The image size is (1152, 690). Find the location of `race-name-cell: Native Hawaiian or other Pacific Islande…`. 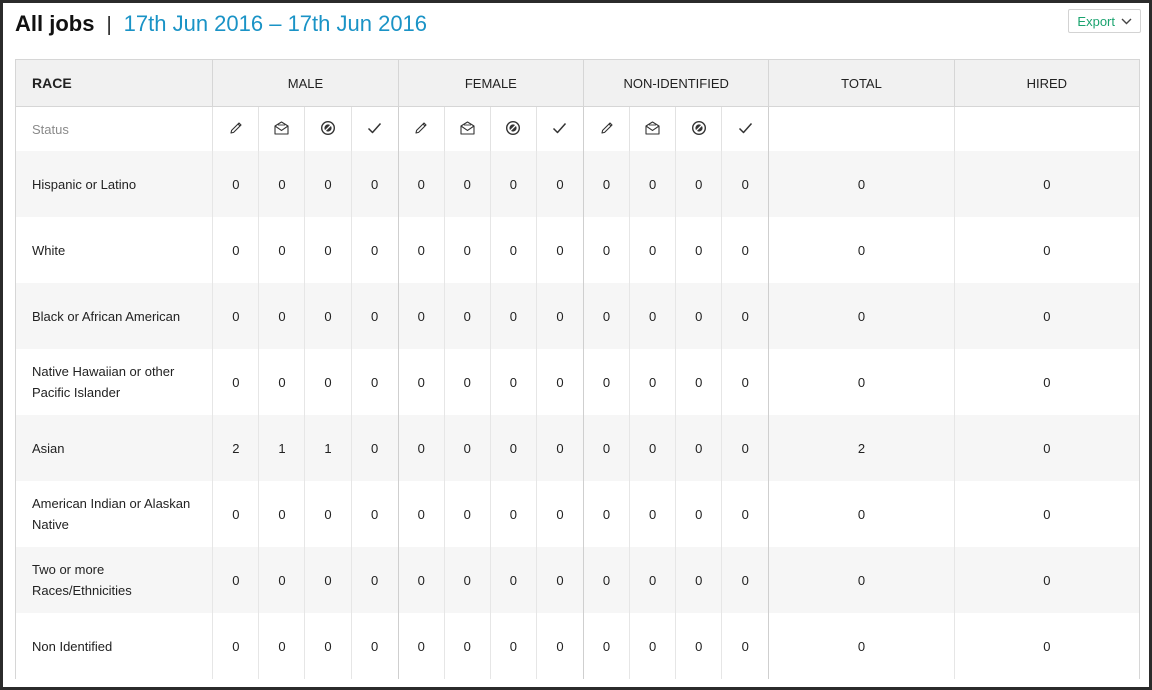

race-name-cell: Native Hawaiian or other Pacific Islande… is located at coordinates (114, 382).